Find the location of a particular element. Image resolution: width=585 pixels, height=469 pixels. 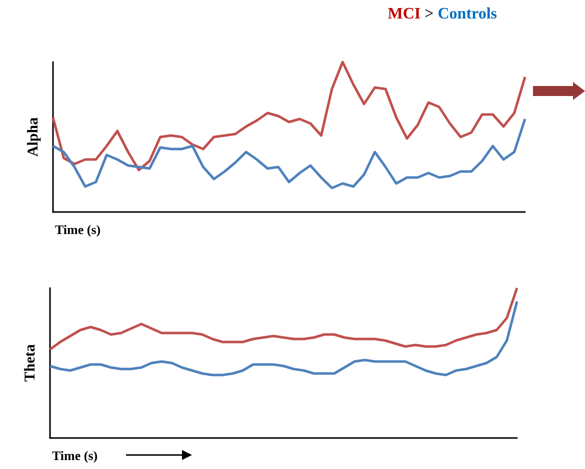

chart-title: MCI > Controls is located at coordinates (442, 14).